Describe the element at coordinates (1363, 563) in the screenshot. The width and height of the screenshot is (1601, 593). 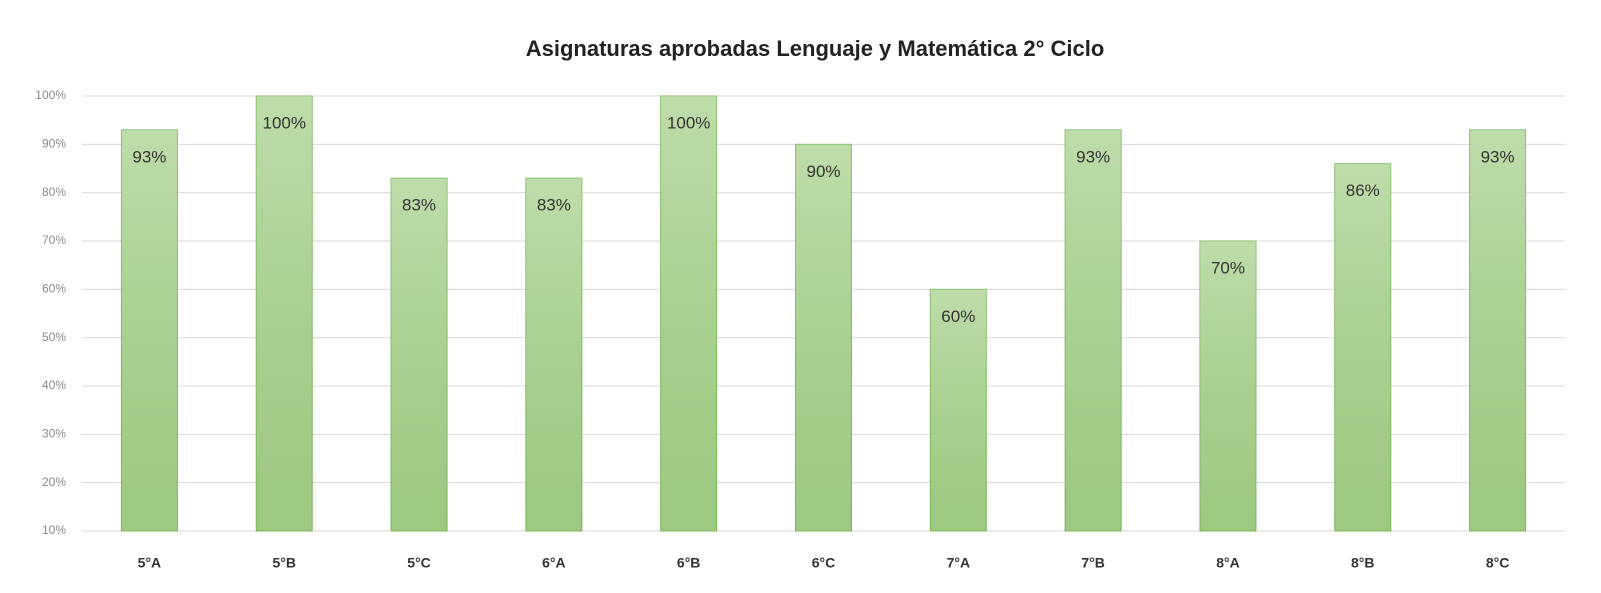
I see `x-tick-label: 8°B` at that location.